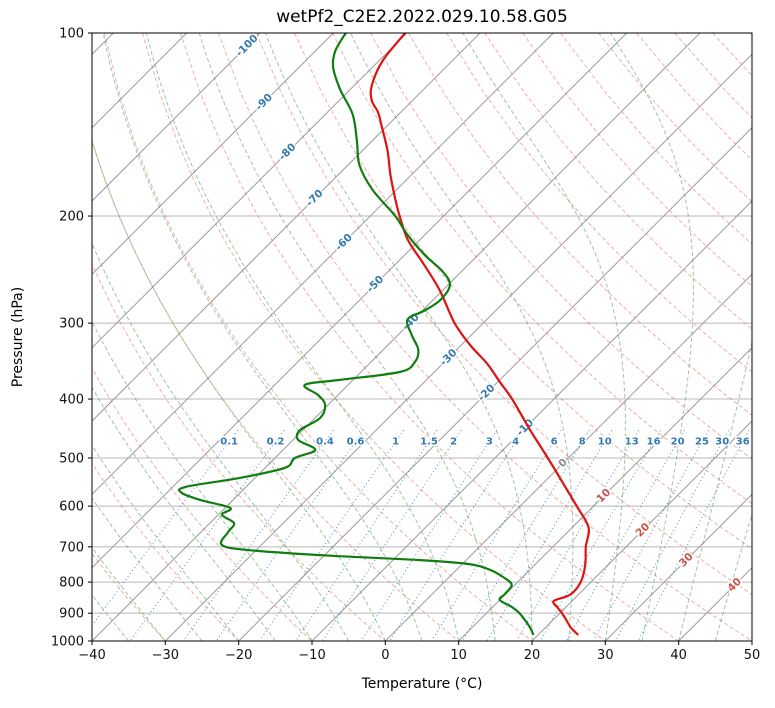 The image size is (775, 708). What do you see at coordinates (356, 442) in the screenshot?
I see `mixing-ratio-label: 0.6` at bounding box center [356, 442].